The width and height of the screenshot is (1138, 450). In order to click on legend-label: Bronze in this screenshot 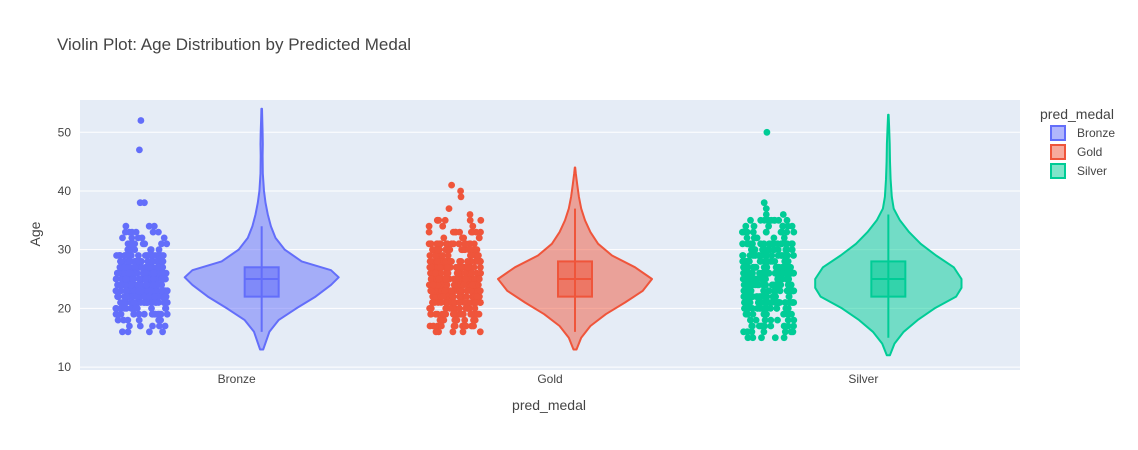, I will do `click(1096, 133)`.